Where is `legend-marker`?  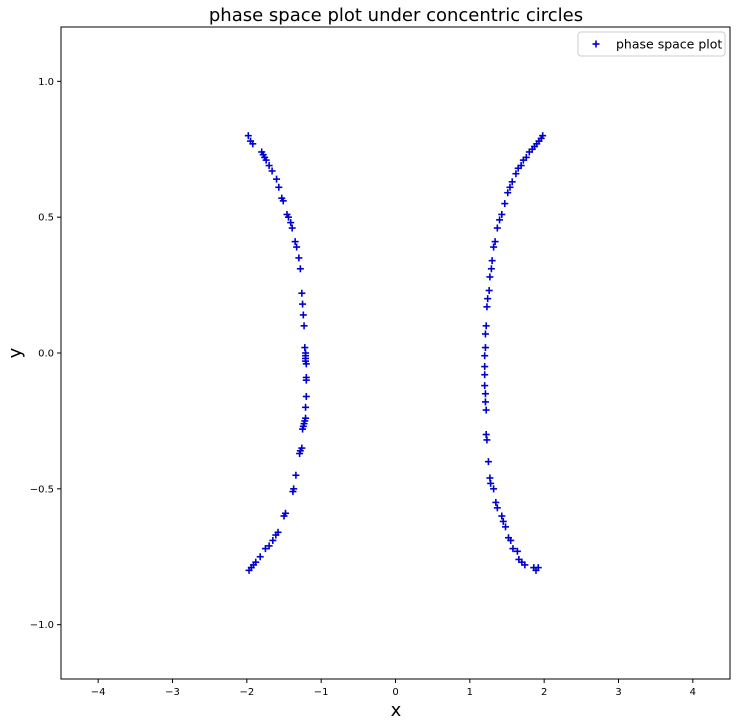 legend-marker is located at coordinates (596, 44).